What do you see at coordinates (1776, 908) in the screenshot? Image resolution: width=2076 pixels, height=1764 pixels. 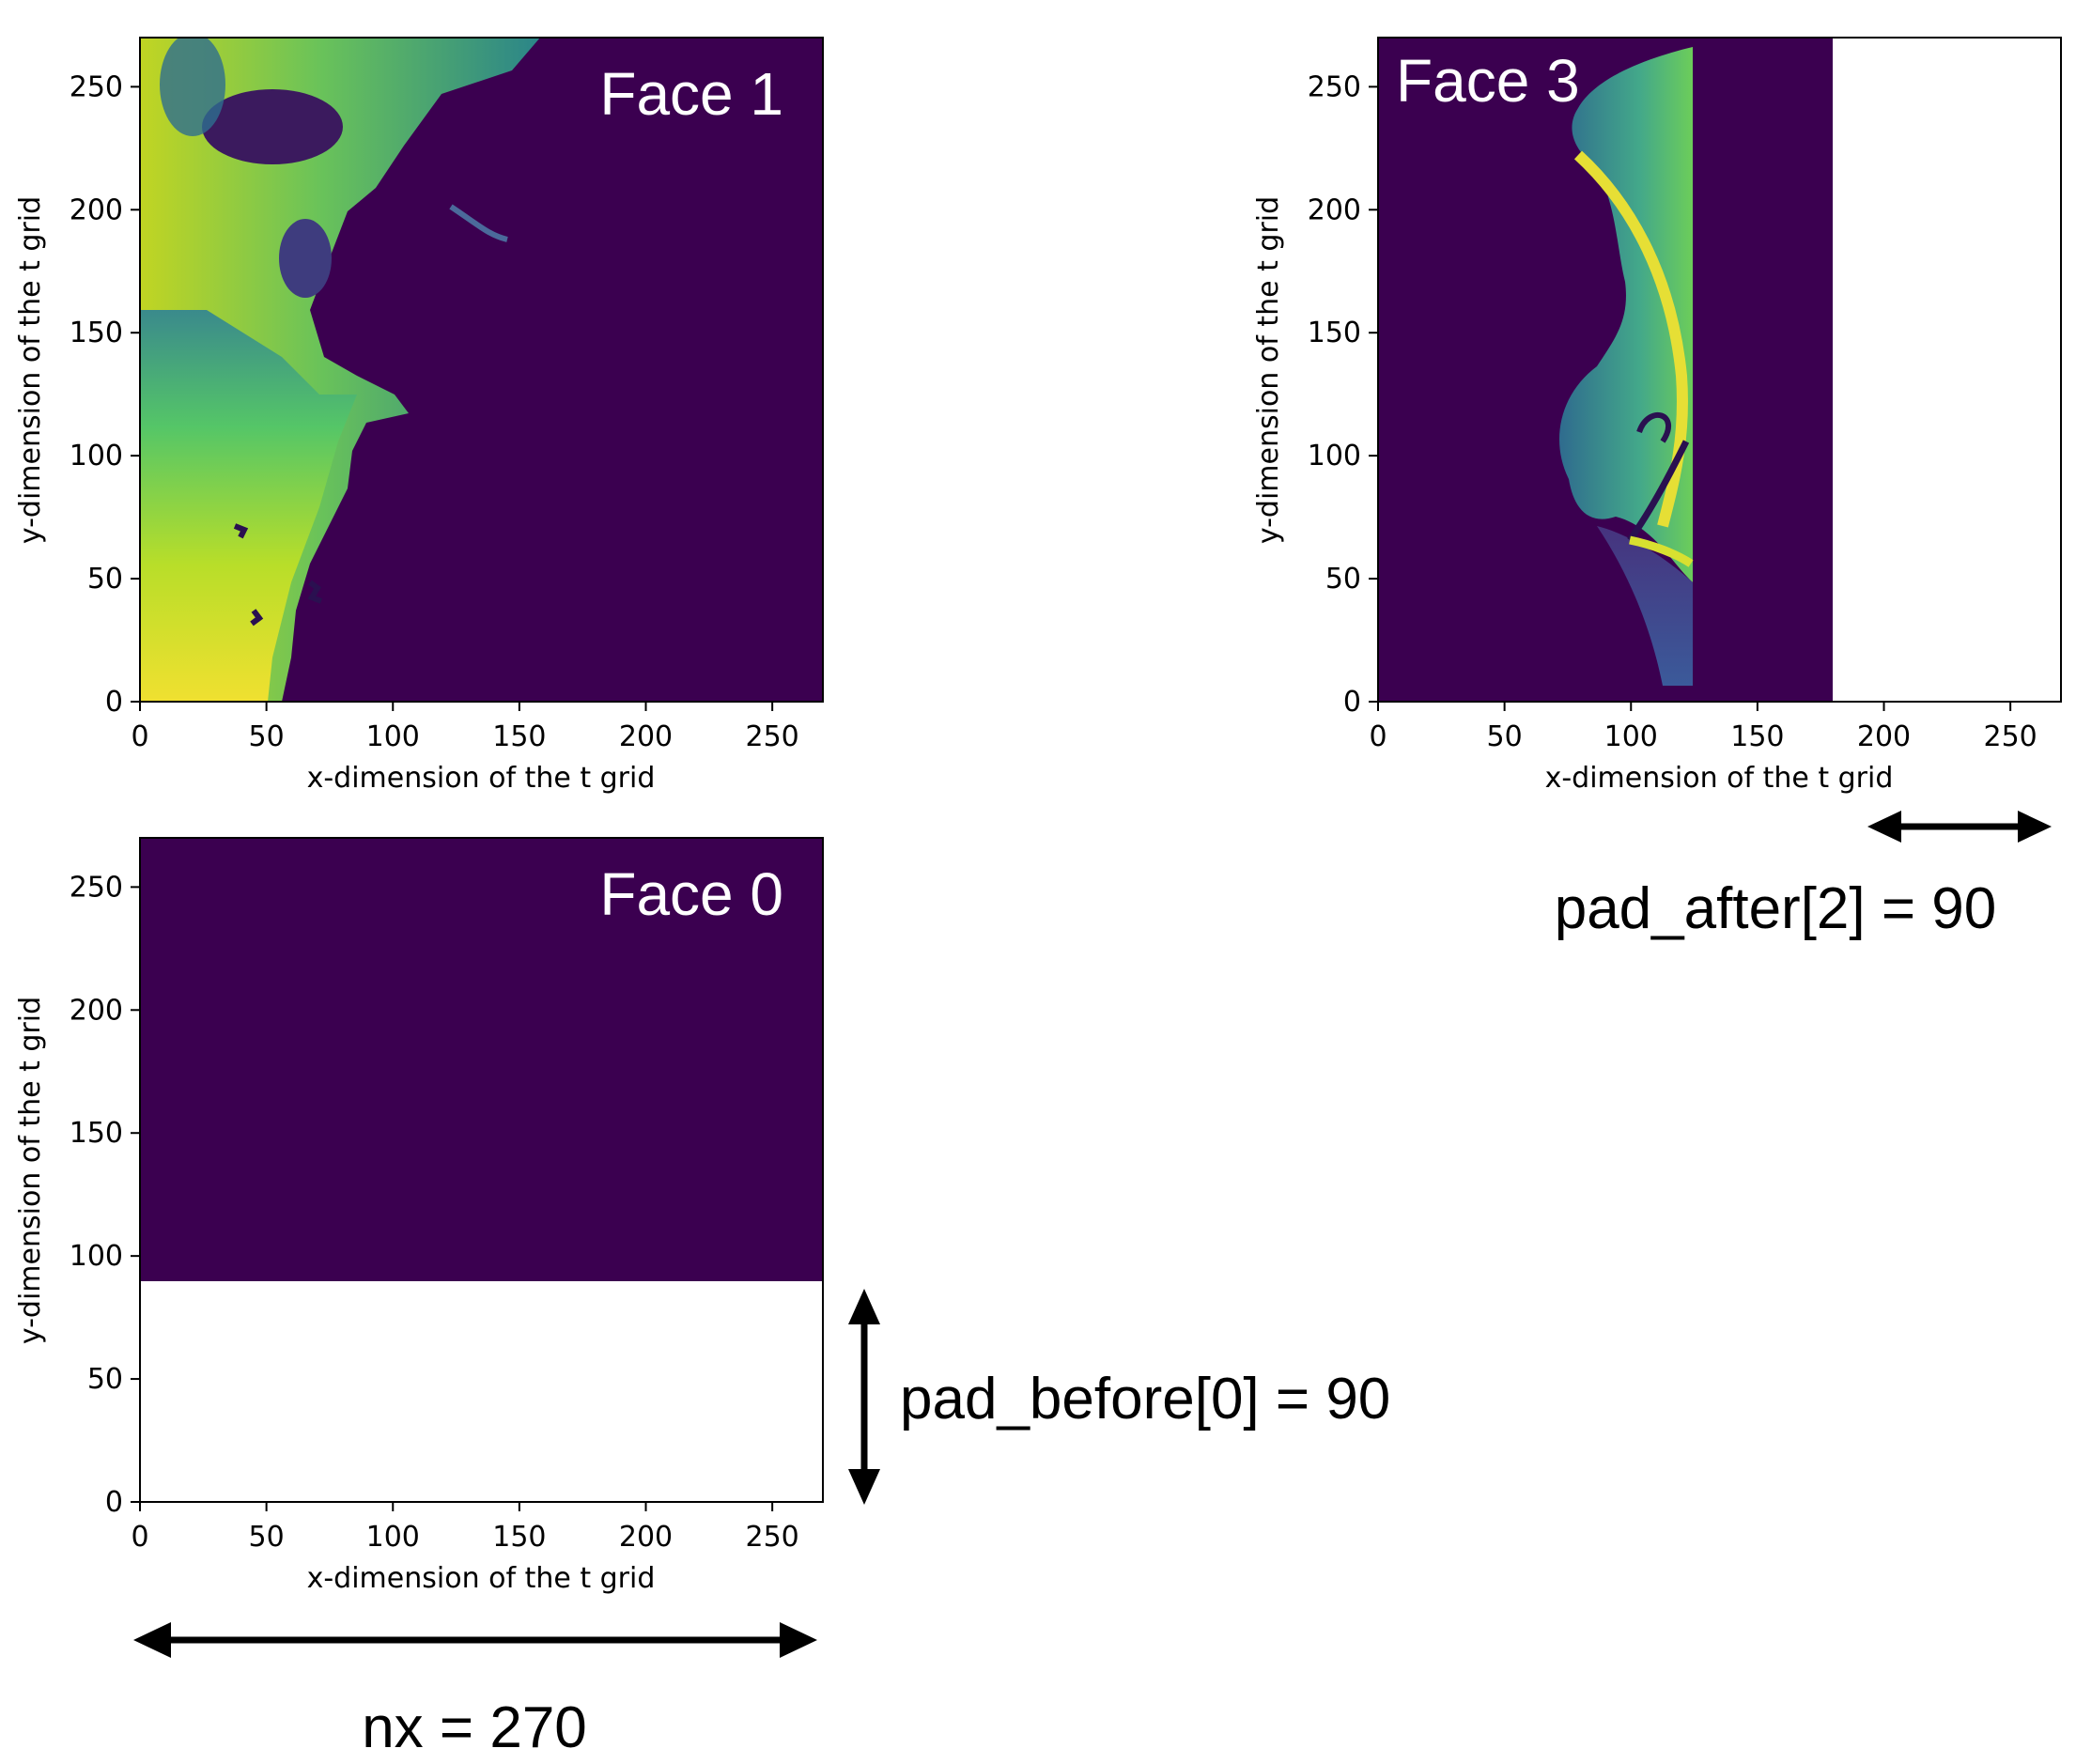 I see `pad-after-label: pad_after[2] = 90` at bounding box center [1776, 908].